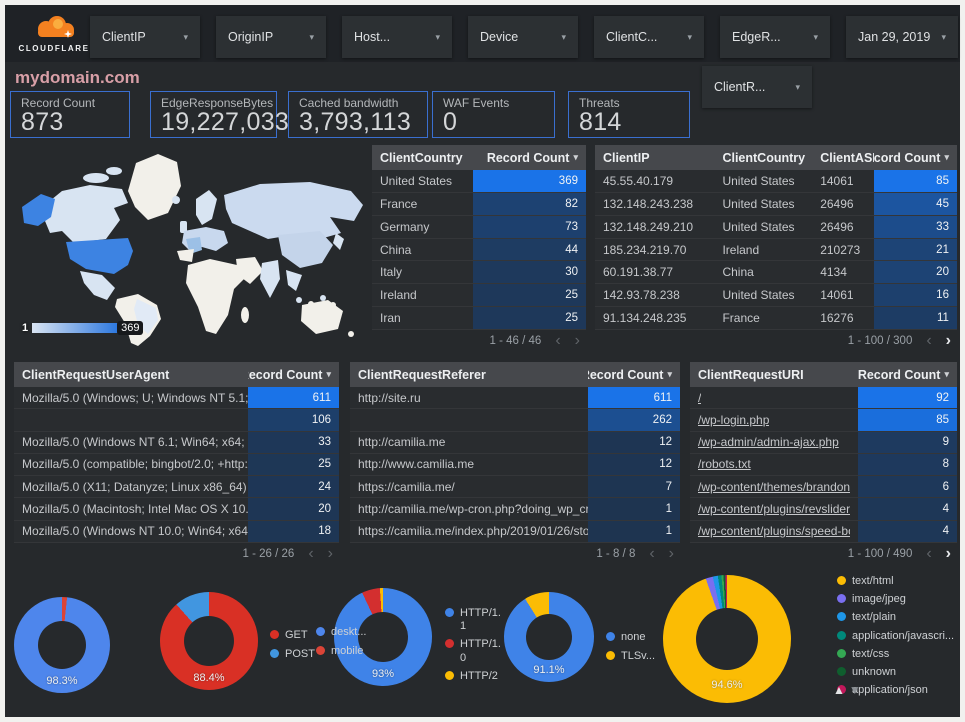 This screenshot has height=722, width=965. What do you see at coordinates (839, 690) in the screenshot?
I see `sort-up-icon: ▲` at bounding box center [839, 690].